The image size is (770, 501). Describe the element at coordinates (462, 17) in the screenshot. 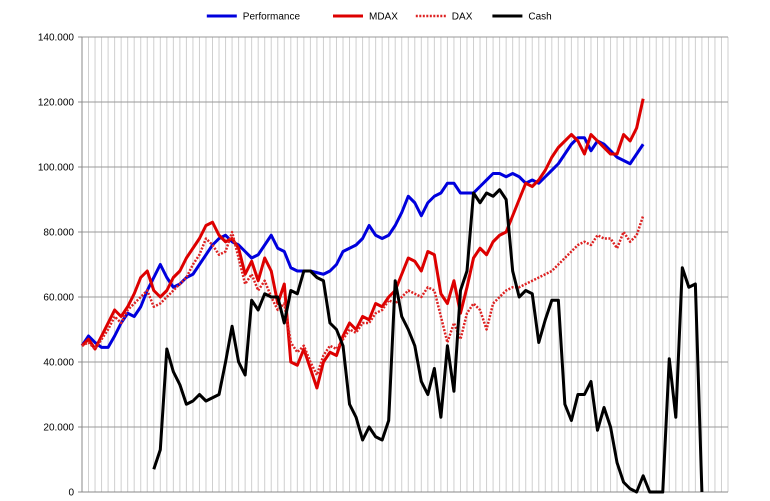

I see `legend-label-dax: DAX` at that location.